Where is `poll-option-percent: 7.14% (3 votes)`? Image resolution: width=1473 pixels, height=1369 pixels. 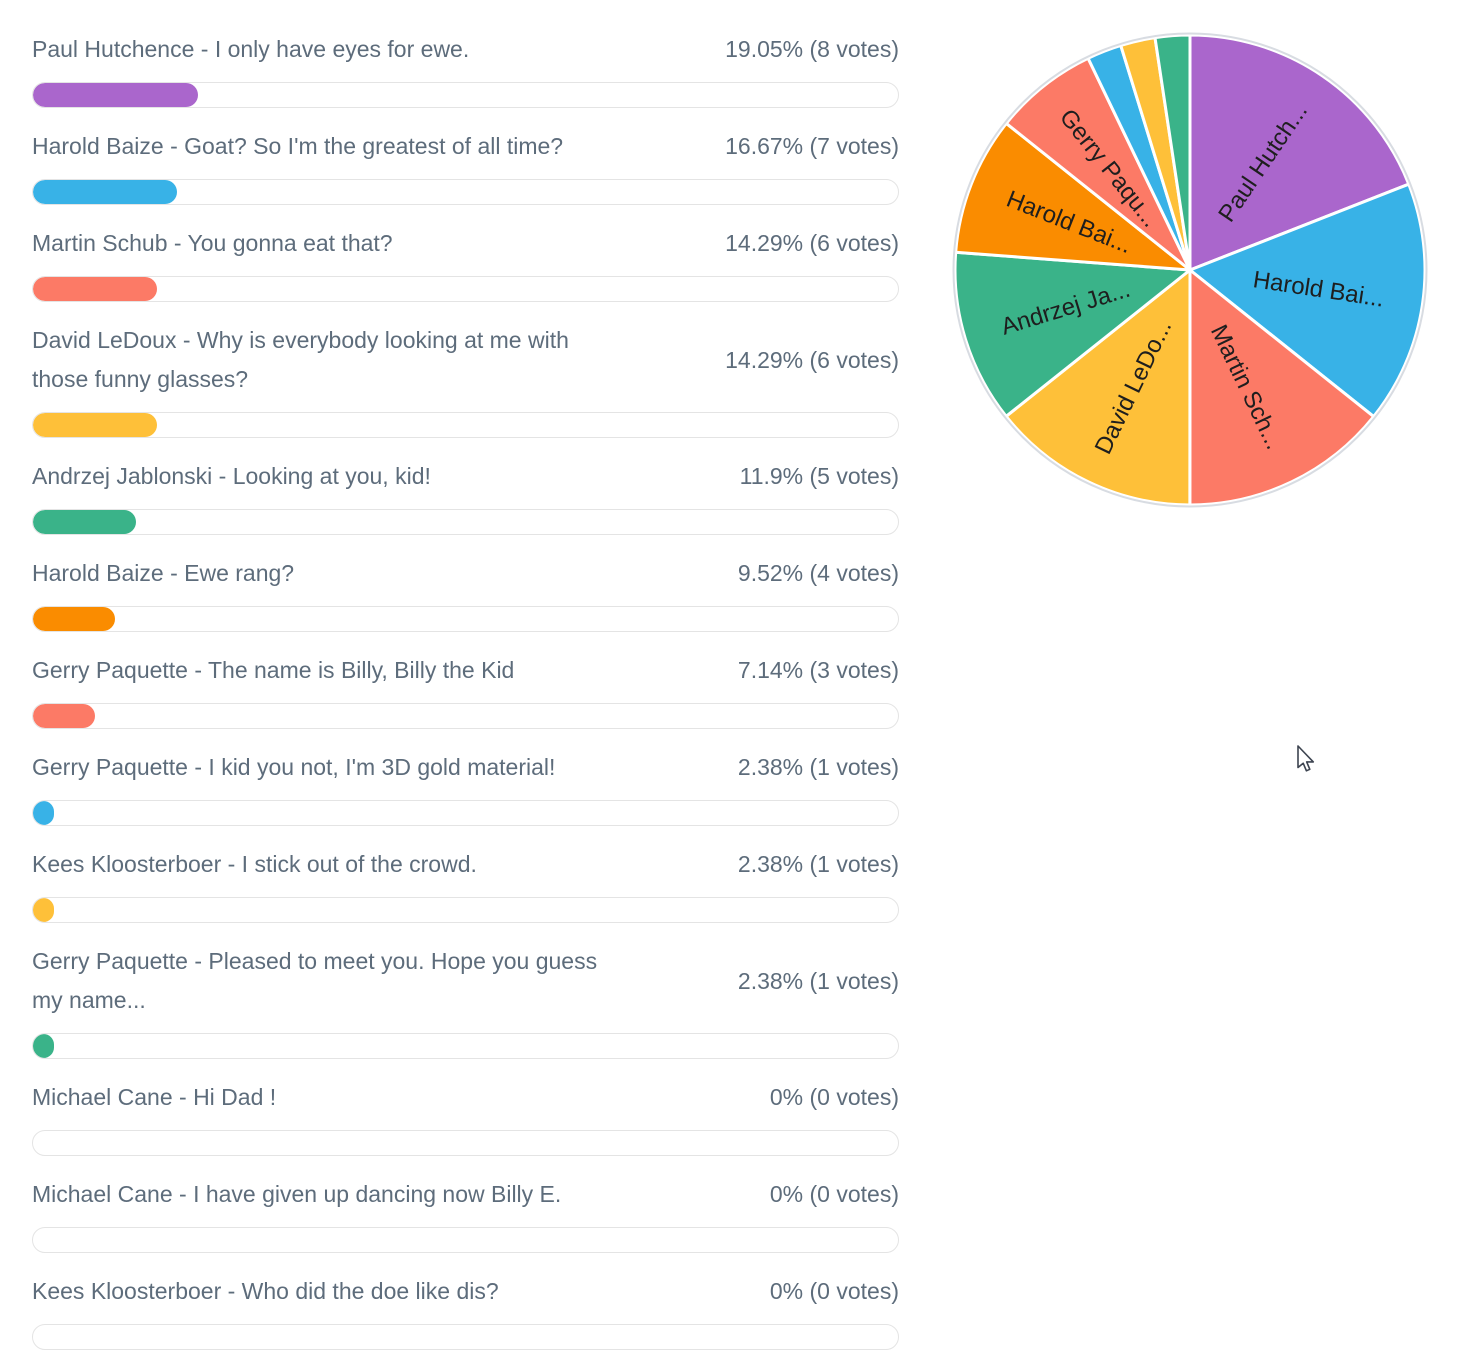
poll-option-percent: 7.14% (3 votes) is located at coordinates (818, 670).